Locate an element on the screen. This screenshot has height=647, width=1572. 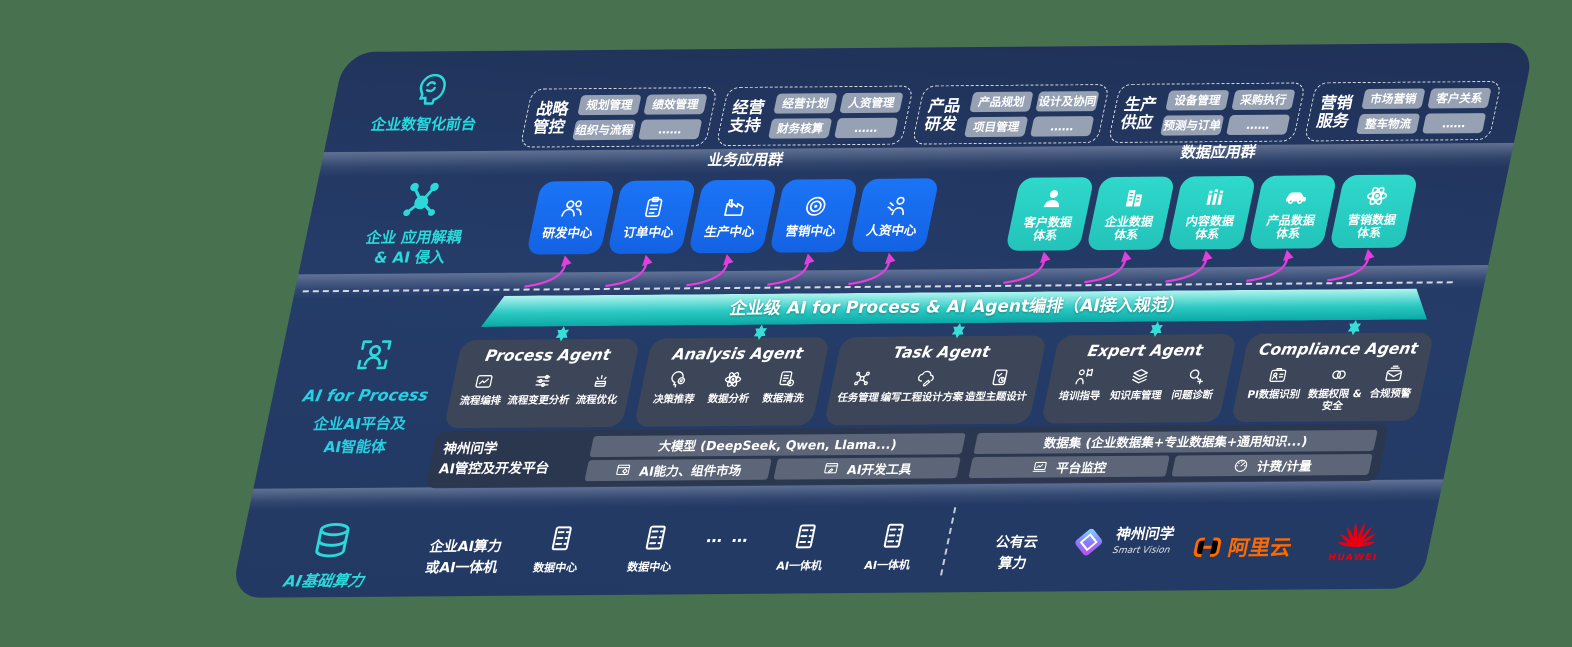
front-office-label-block: 企业数智化前台 is located at coordinates (429, 102).